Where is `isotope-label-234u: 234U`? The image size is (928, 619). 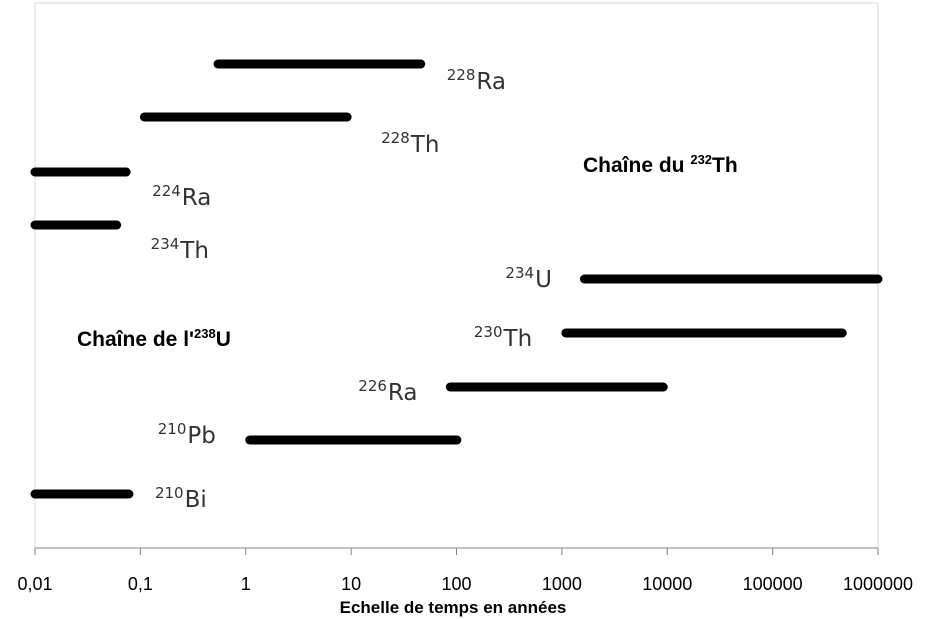 isotope-label-234u: 234U is located at coordinates (528, 278).